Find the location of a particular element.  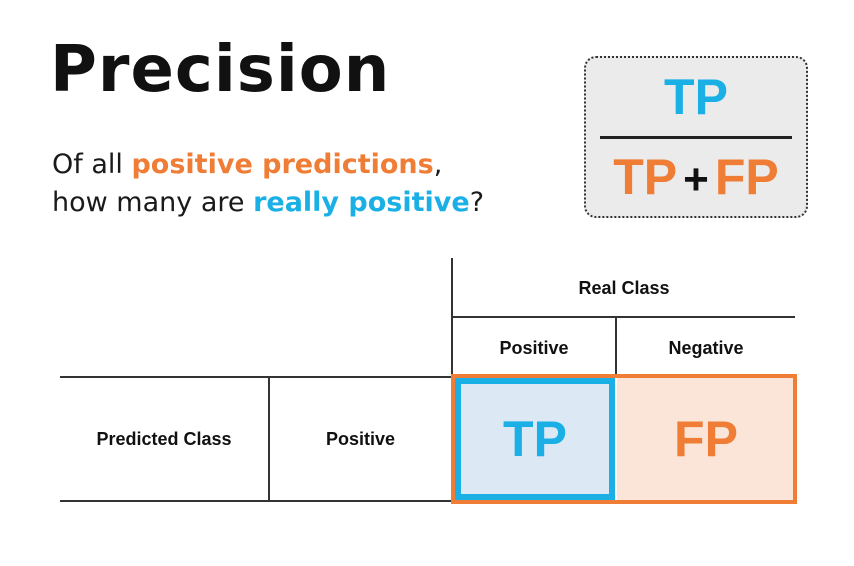

page-title: Precision is located at coordinates (220, 70).